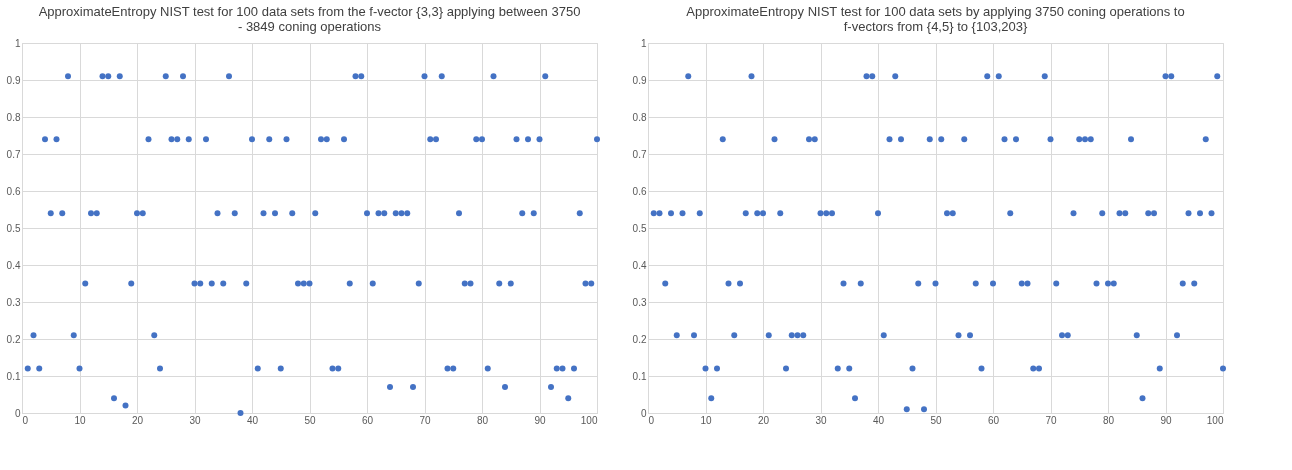 The width and height of the screenshot is (1292, 470). What do you see at coordinates (935, 19) in the screenshot?
I see `chart-title: ApproximateEntropy NIST test for 100 data sets by applying 3750 coning operations to f-vectors from {4,5} to {103,203}` at bounding box center [935, 19].